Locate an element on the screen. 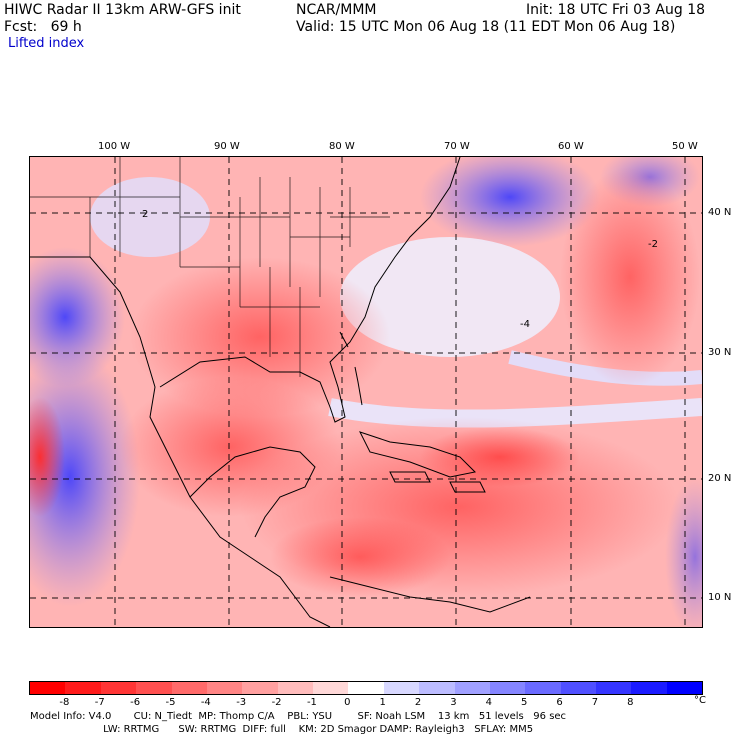 The width and height of the screenshot is (740, 740). lon-label: 90 W is located at coordinates (227, 146).